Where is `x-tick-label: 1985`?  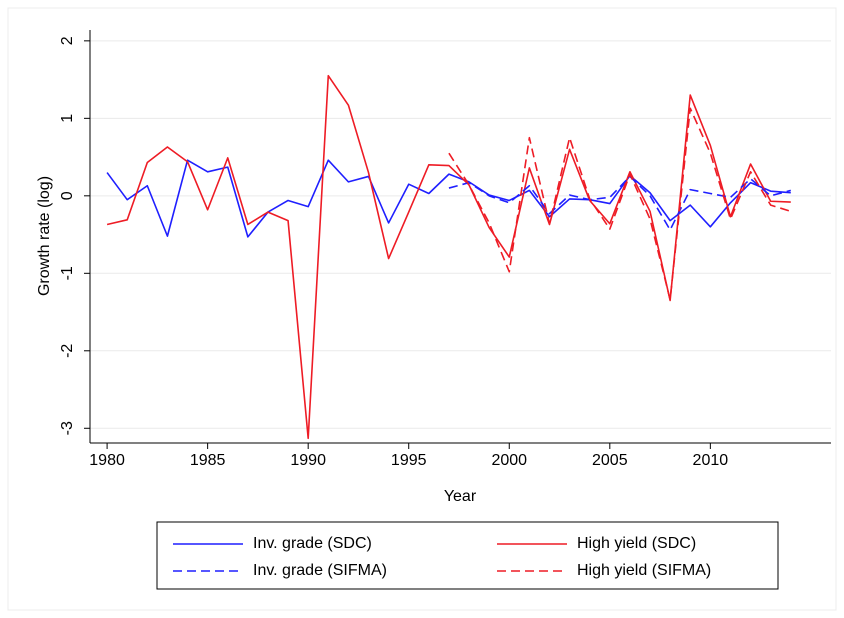
x-tick-label: 1985 is located at coordinates (208, 460).